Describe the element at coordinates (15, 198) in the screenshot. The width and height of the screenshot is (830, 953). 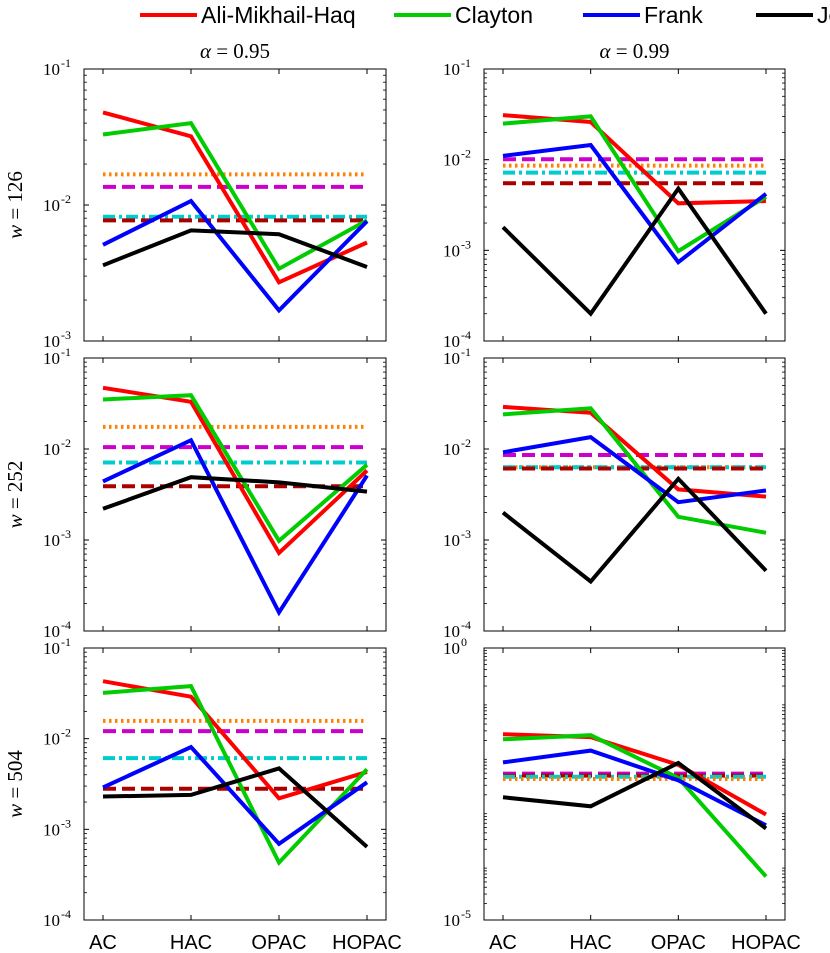
I see `row-title-value: = 126` at that location.